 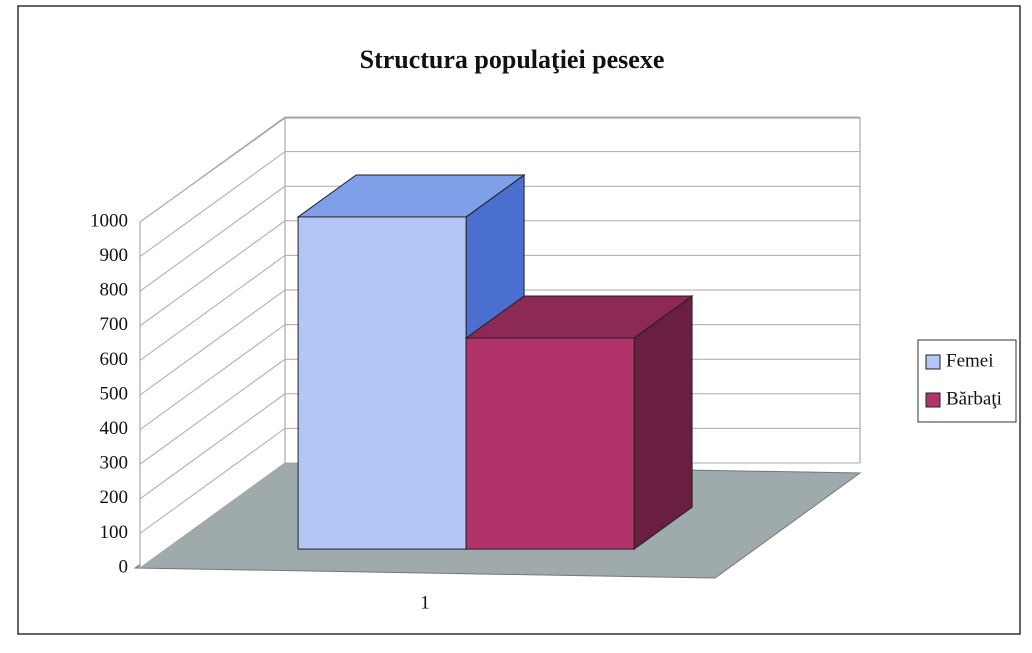 I want to click on y-tick-label: 600, so click(x=114, y=359).